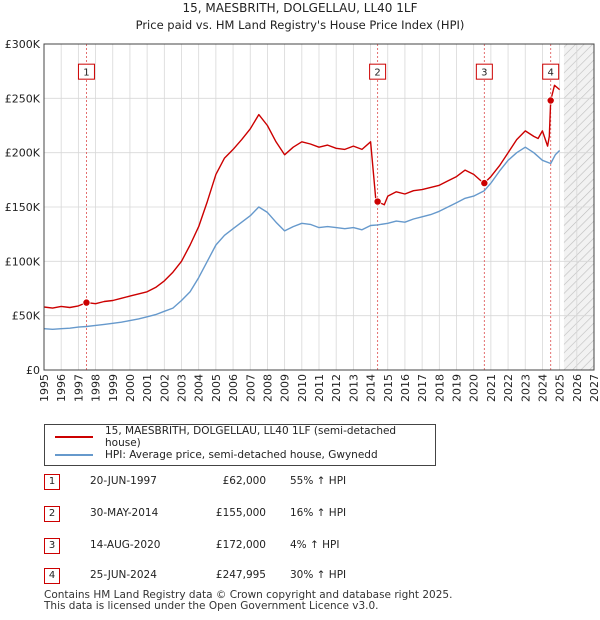 The width and height of the screenshot is (600, 620). I want to click on x-tick-label: 2012, so click(336, 388).